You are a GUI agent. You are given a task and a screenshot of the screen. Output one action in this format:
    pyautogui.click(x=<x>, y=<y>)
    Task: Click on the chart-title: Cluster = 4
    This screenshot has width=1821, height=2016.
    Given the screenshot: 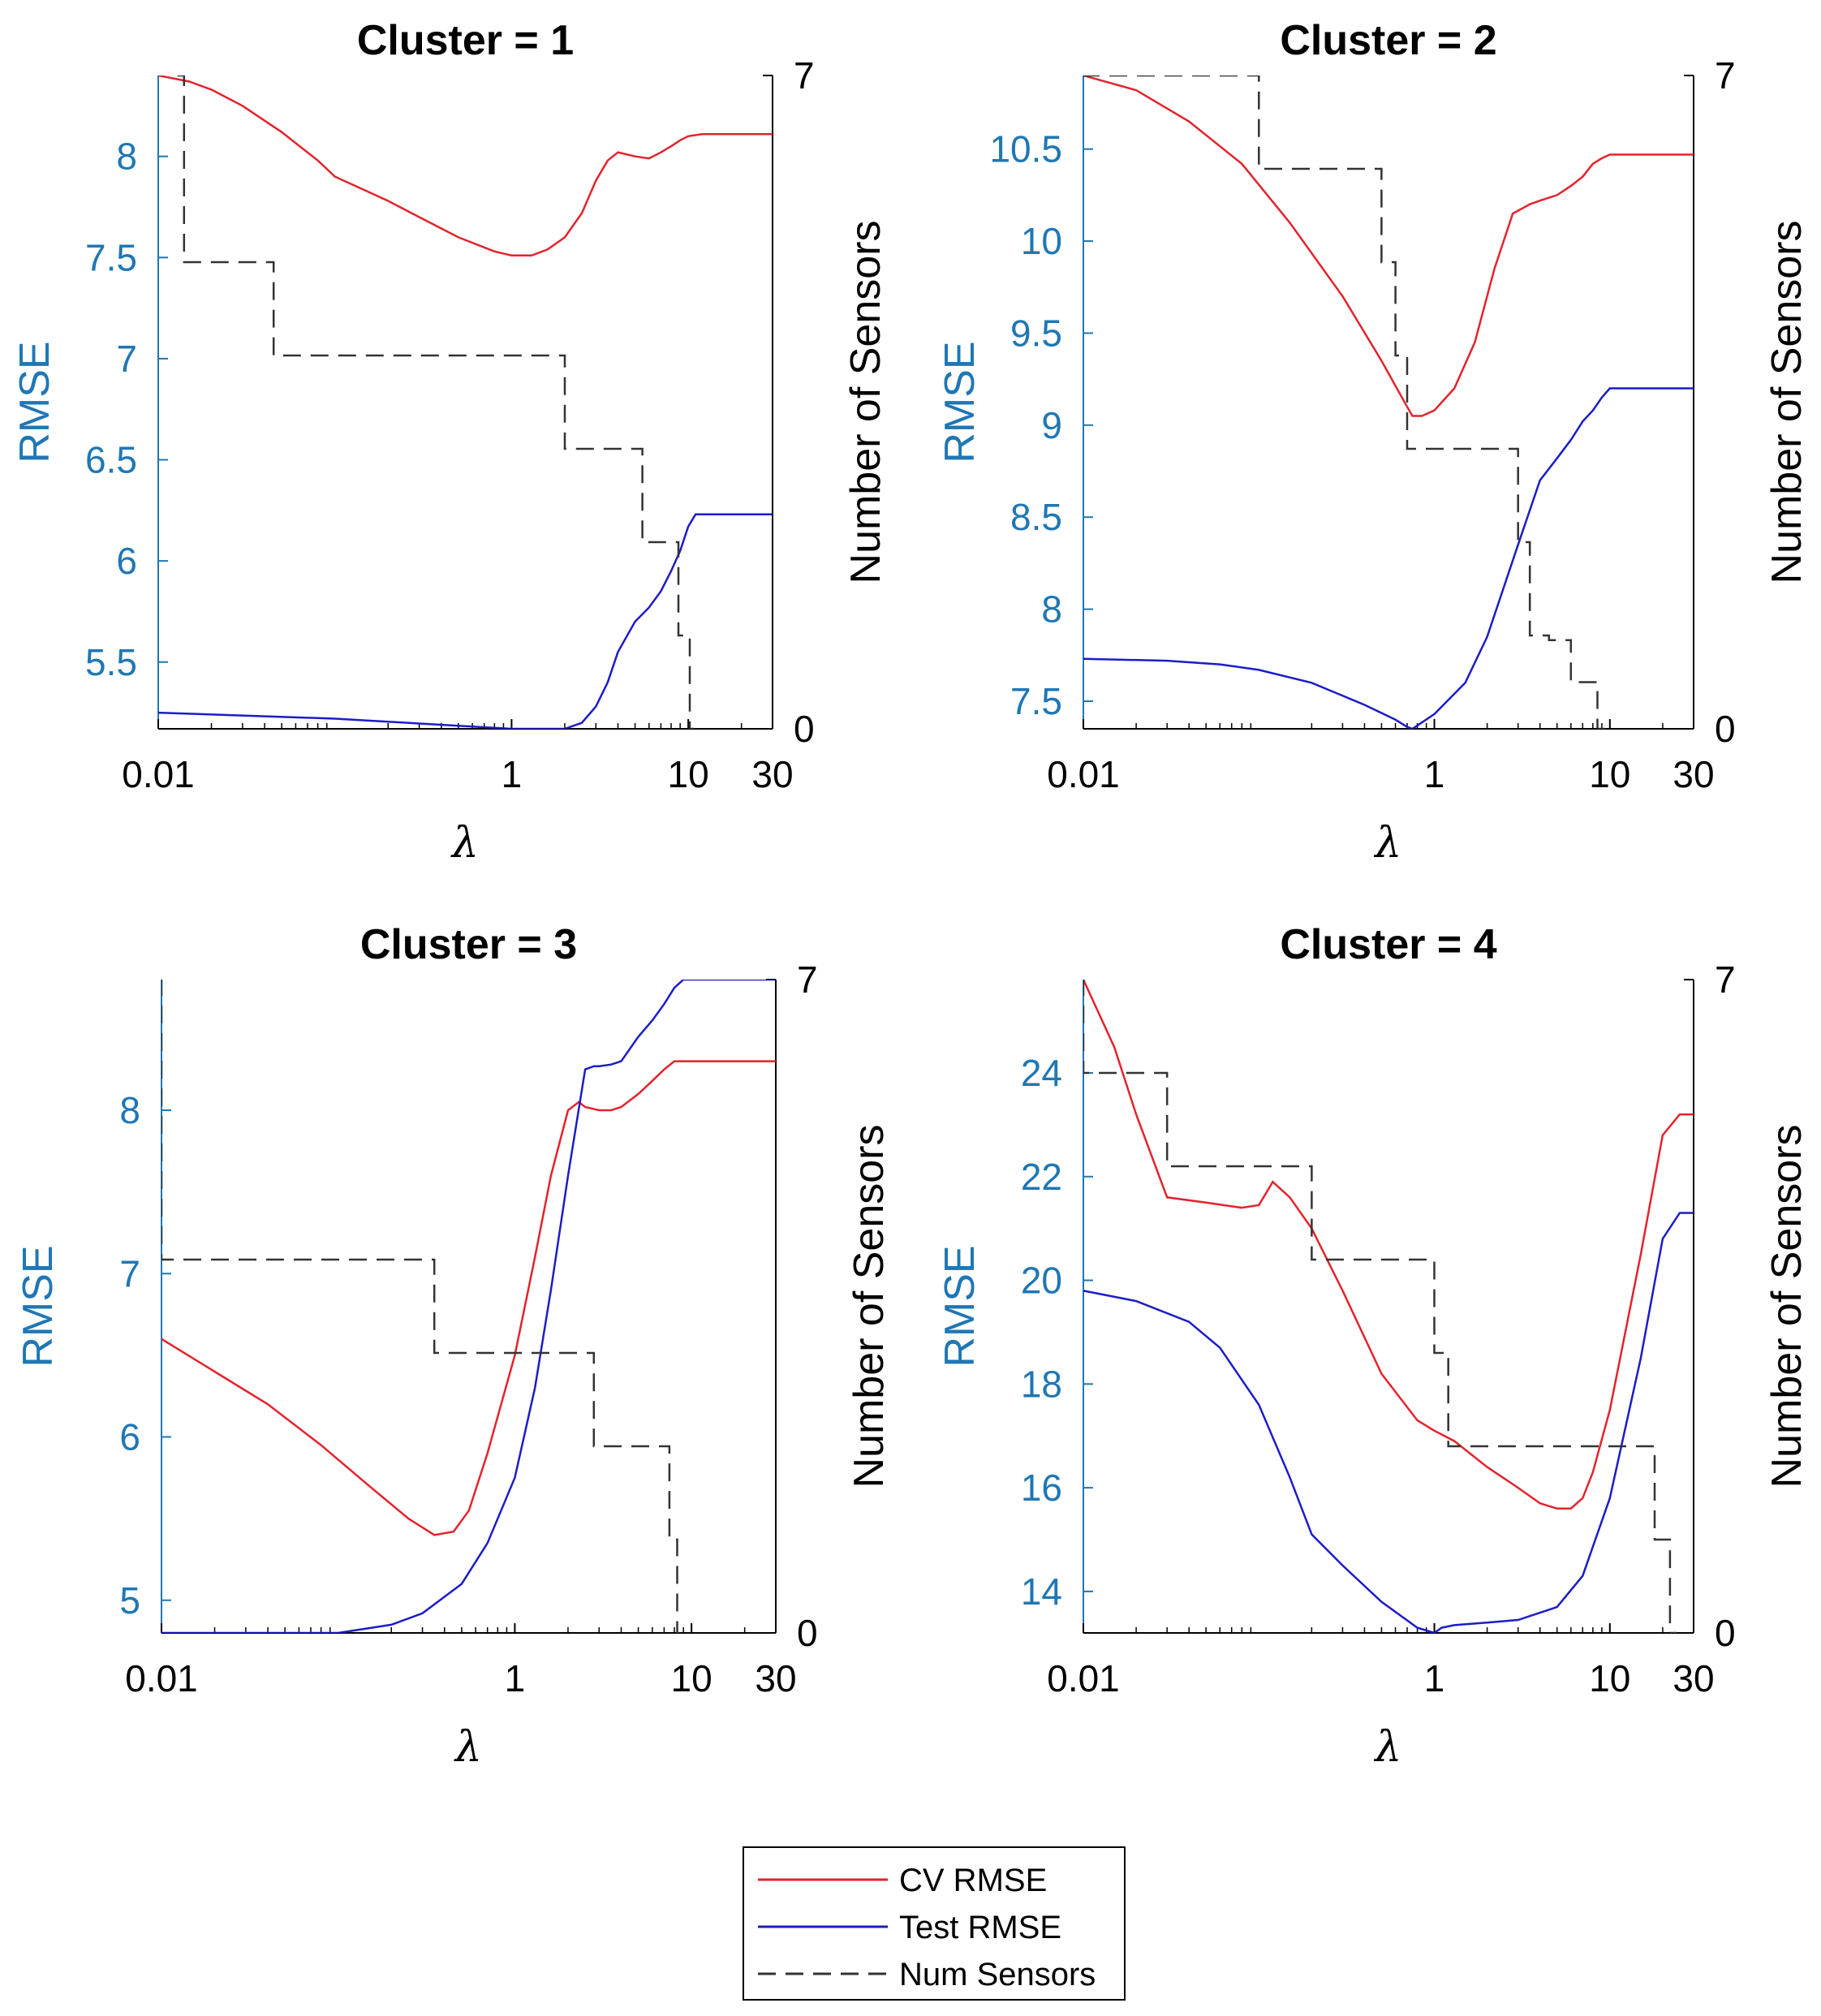 What is the action you would take?
    pyautogui.click(x=1388, y=945)
    